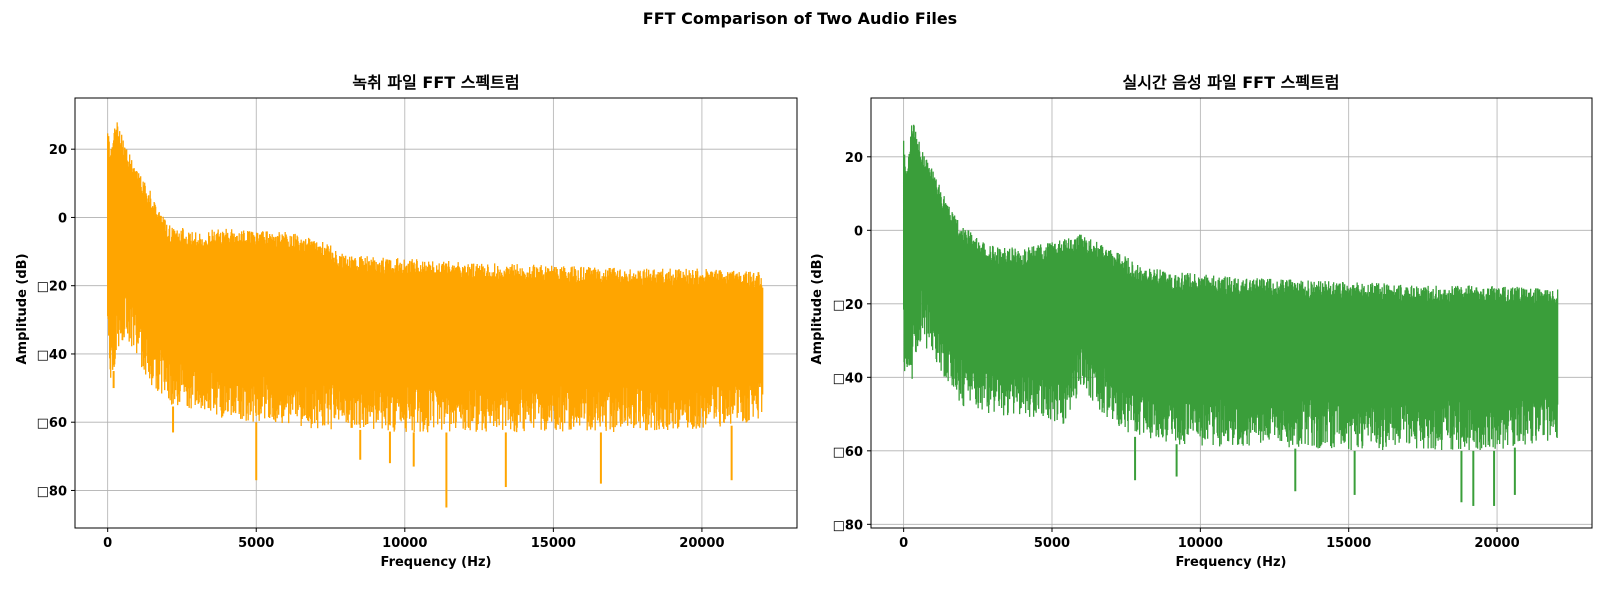  Describe the element at coordinates (848, 525) in the screenshot. I see `right-chart-ytick-label: □80` at that location.